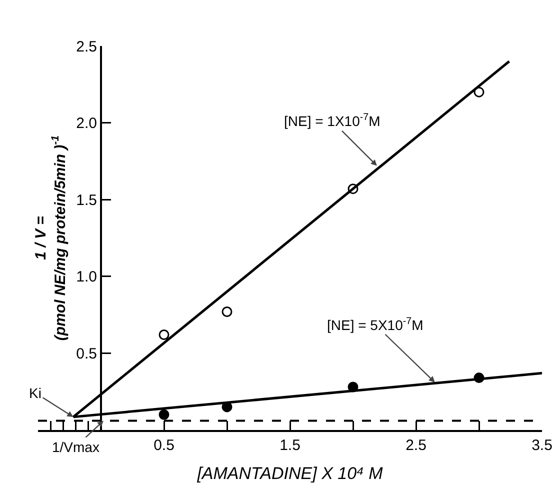  Describe the element at coordinates (290, 473) in the screenshot. I see `x-axis-title: [AMANTADINE] X 10⁴ M` at that location.